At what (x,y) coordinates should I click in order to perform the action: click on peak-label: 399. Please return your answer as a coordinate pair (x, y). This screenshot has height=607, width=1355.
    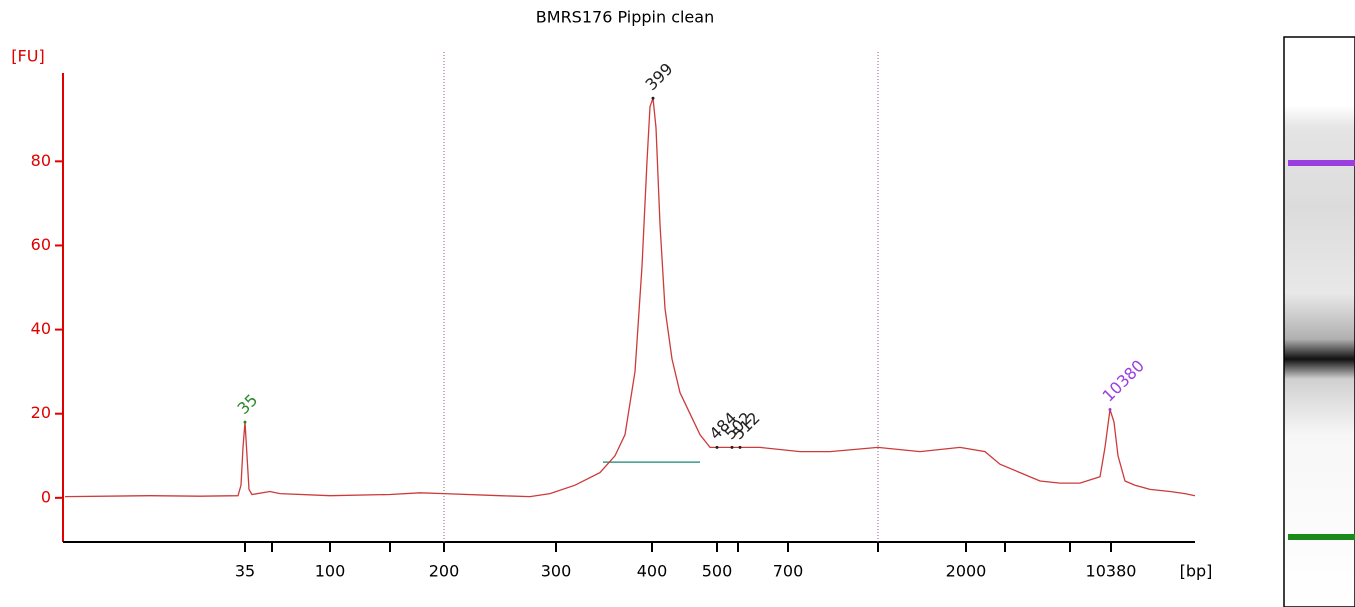
    Looking at the image, I should click on (659, 76).